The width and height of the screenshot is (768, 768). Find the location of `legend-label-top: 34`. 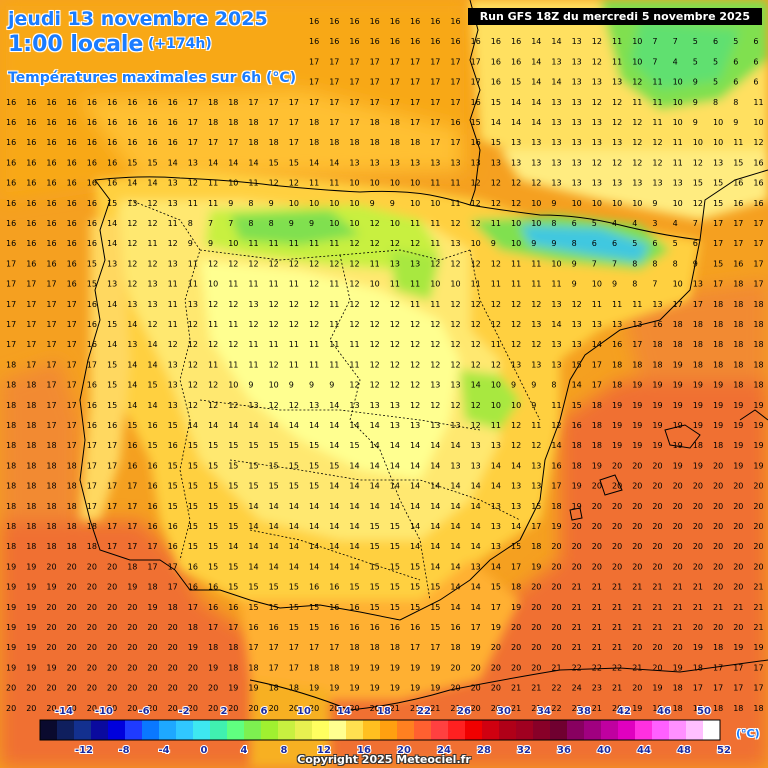

legend-label-top: 34 is located at coordinates (544, 711).